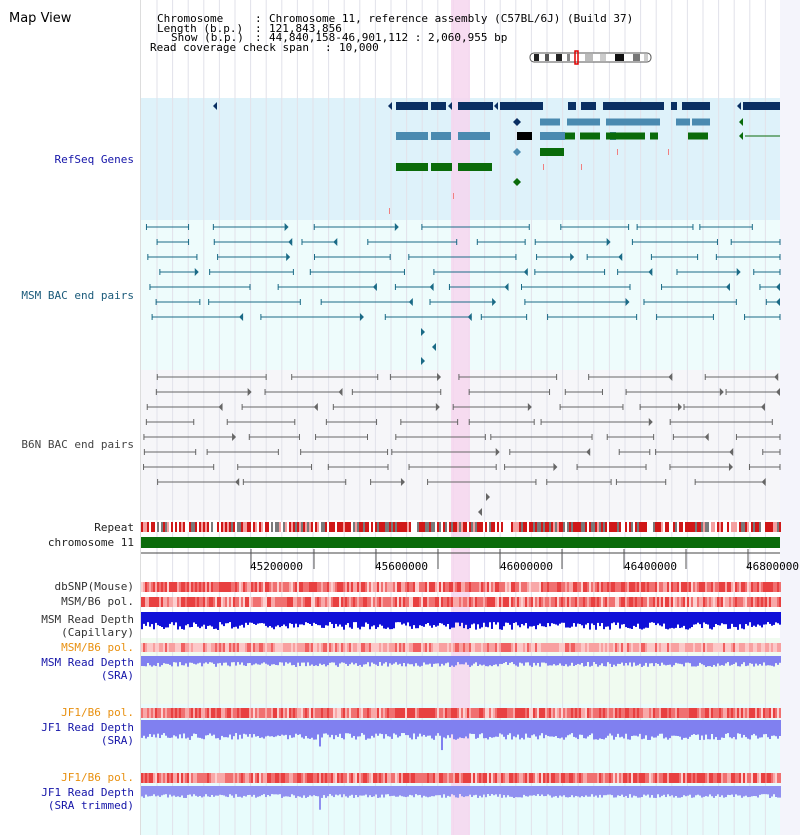  What do you see at coordinates (94, 159) in the screenshot?
I see `track-label-refseq: RefSeq Genes` at bounding box center [94, 159].